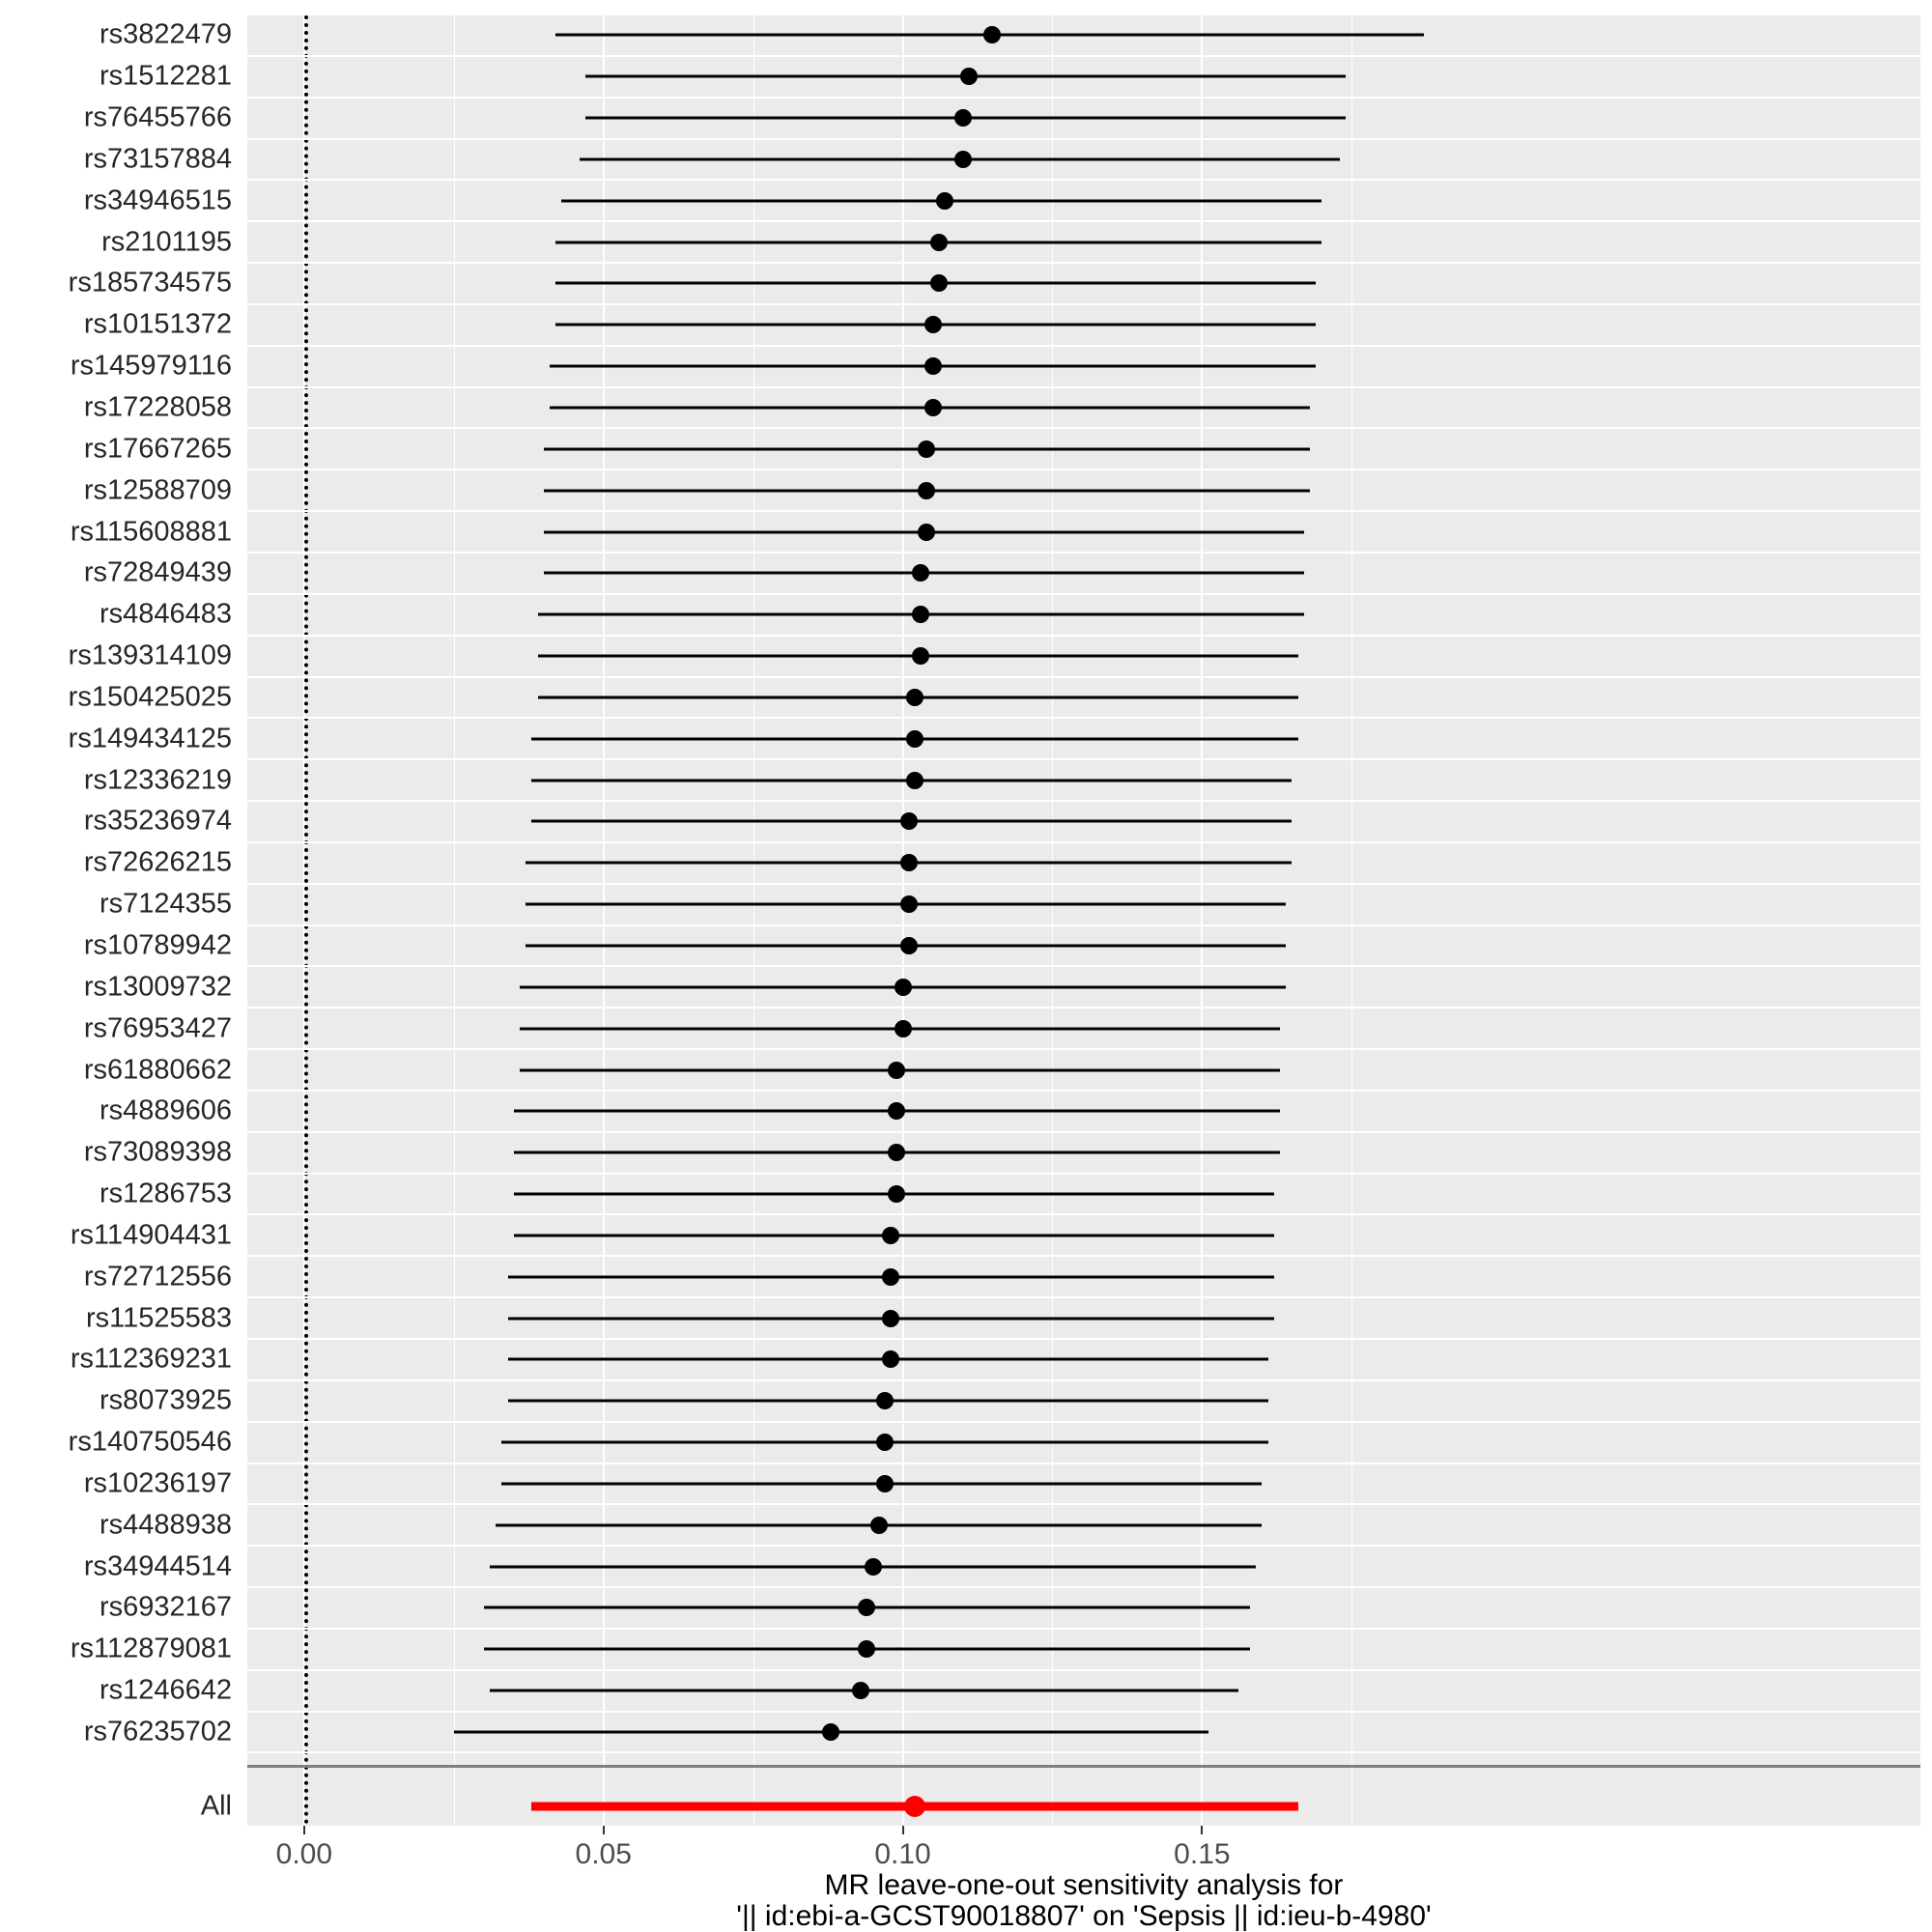 The width and height of the screenshot is (1932, 1932). What do you see at coordinates (1202, 1854) in the screenshot?
I see `x-tick-label: 0.15` at bounding box center [1202, 1854].